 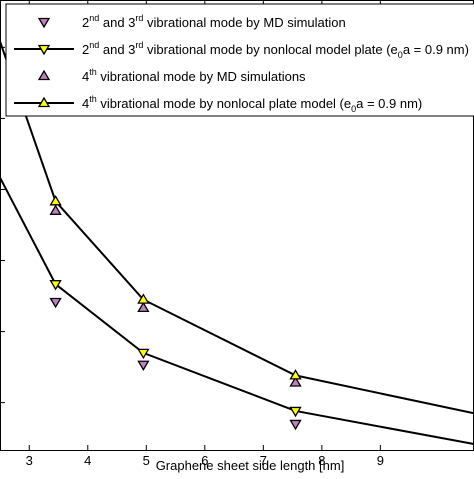 What do you see at coordinates (380, 460) in the screenshot?
I see `x-tick-label: 9` at bounding box center [380, 460].